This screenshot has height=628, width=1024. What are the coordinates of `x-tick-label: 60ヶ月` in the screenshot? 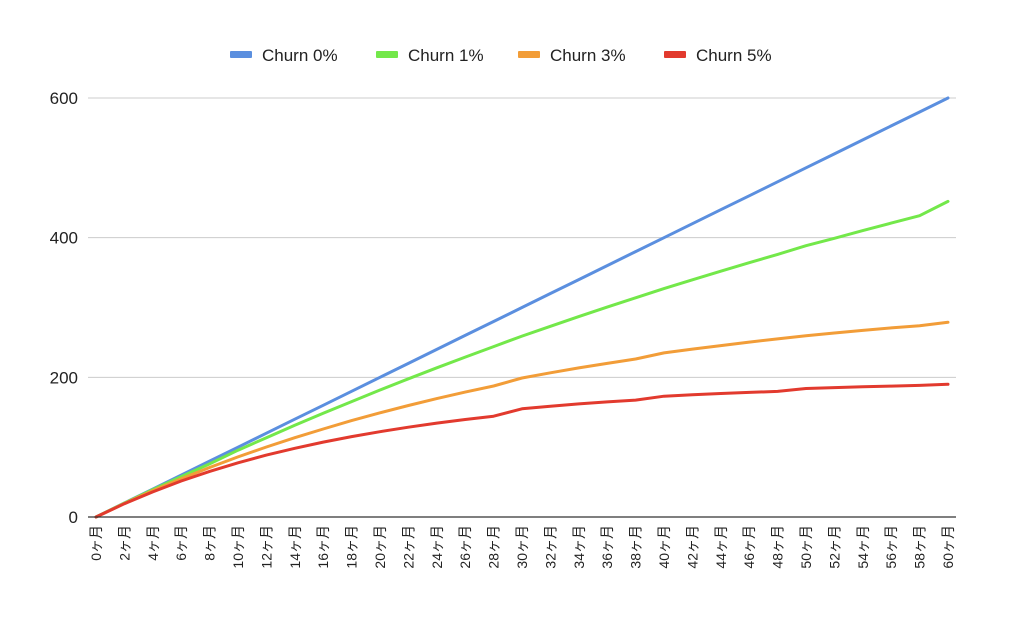 It's located at (948, 547).